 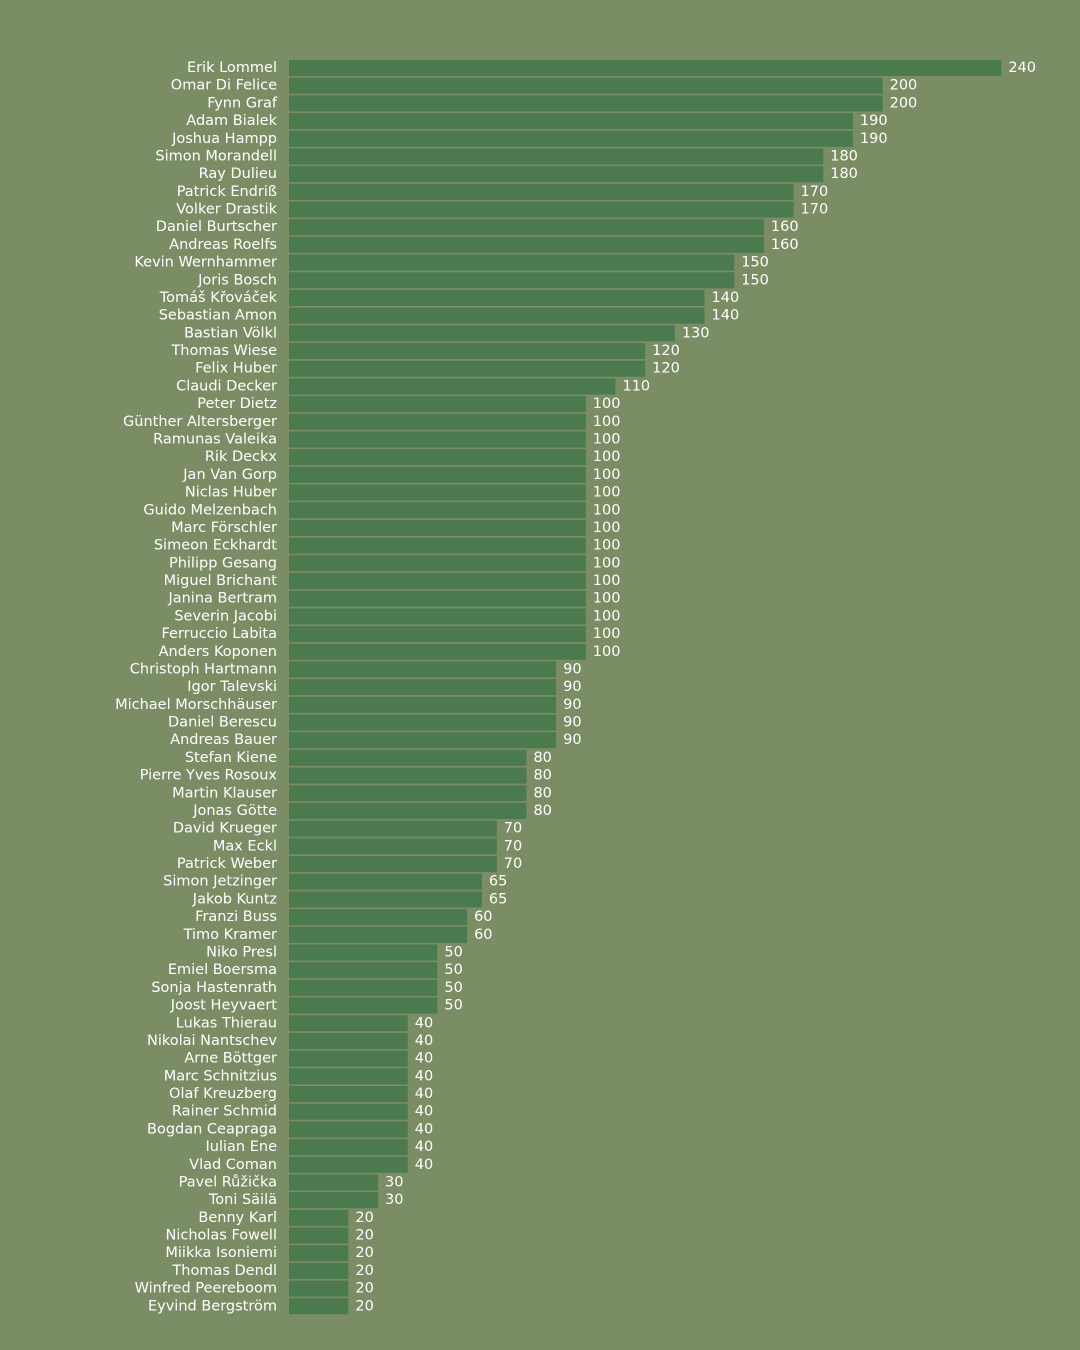 I want to click on category-label: Martin Klauser, so click(x=224, y=793).